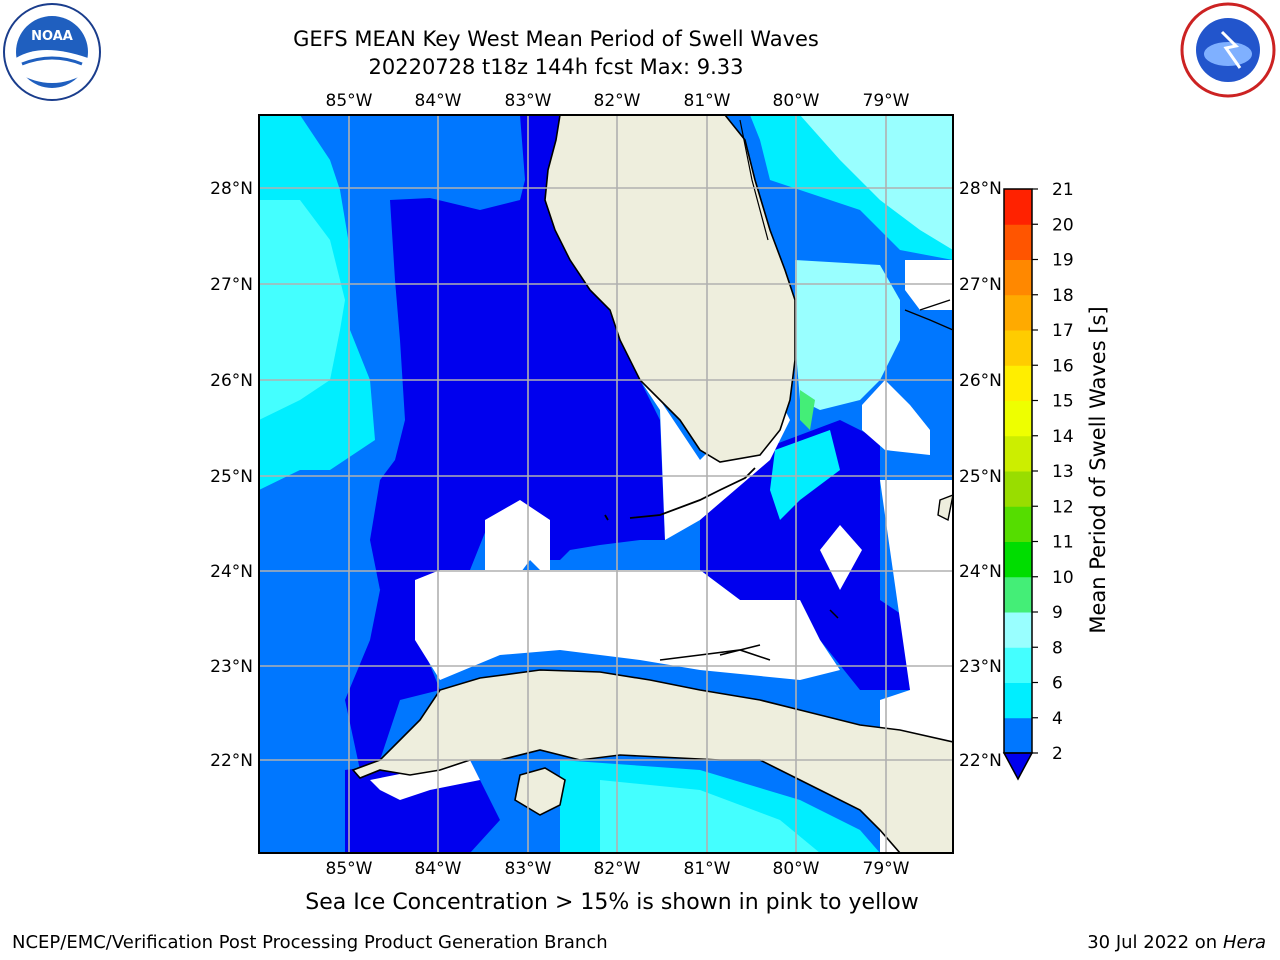 Image resolution: width=1280 pixels, height=960 pixels. I want to click on pale-cyan-band-east, so click(847, 335).